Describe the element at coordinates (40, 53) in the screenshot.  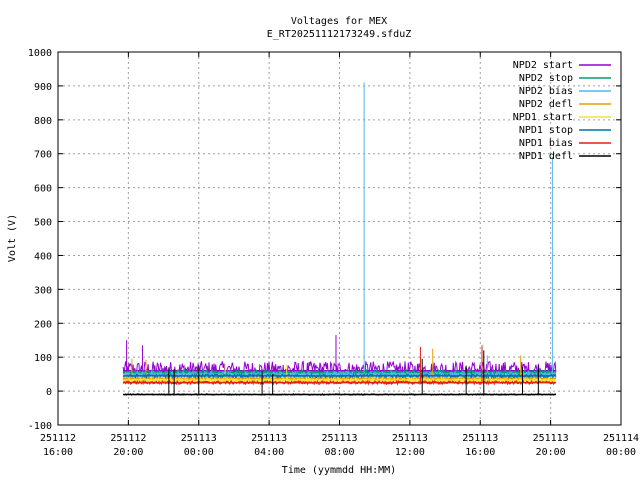
I see `y-tick-label: 1000` at that location.